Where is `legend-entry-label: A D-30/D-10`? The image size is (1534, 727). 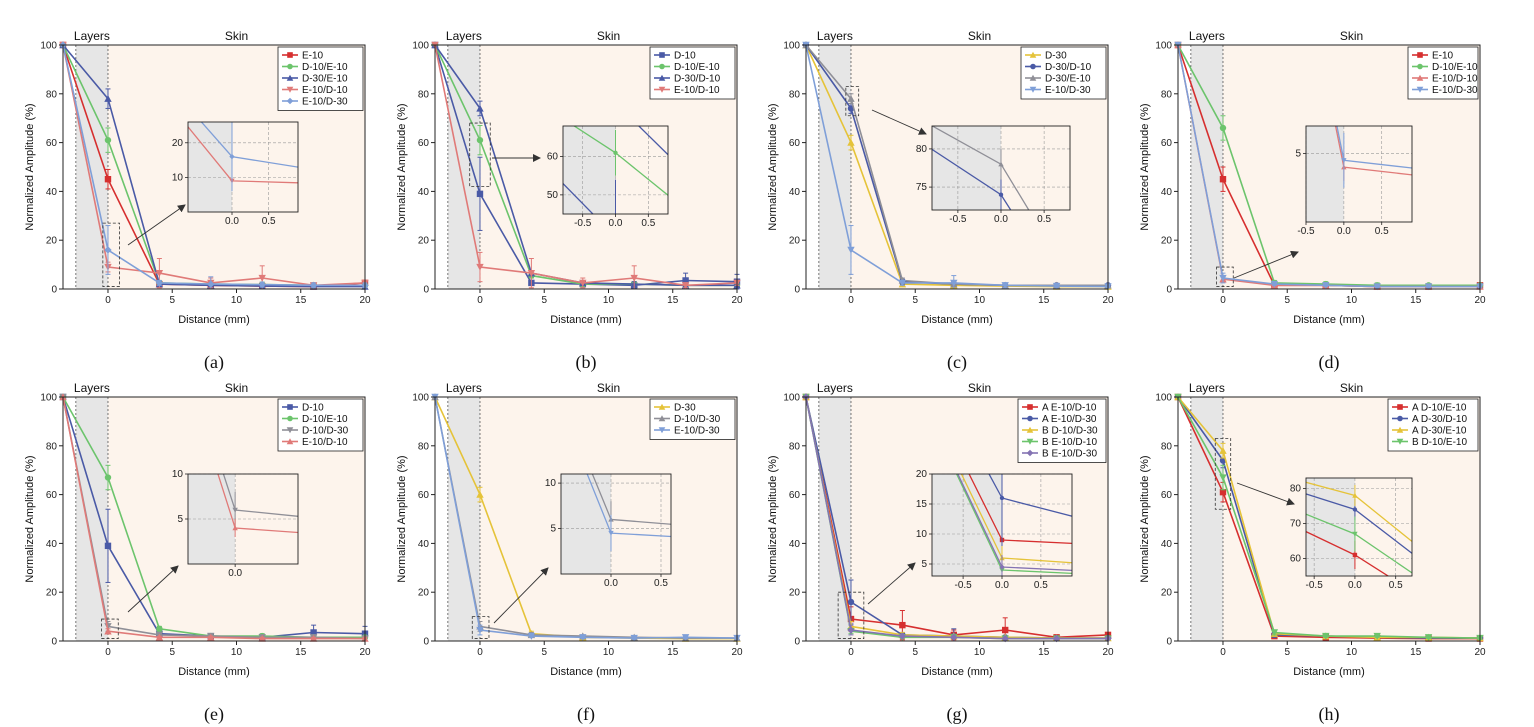 legend-entry-label: A D-30/D-10 is located at coordinates (1439, 419).